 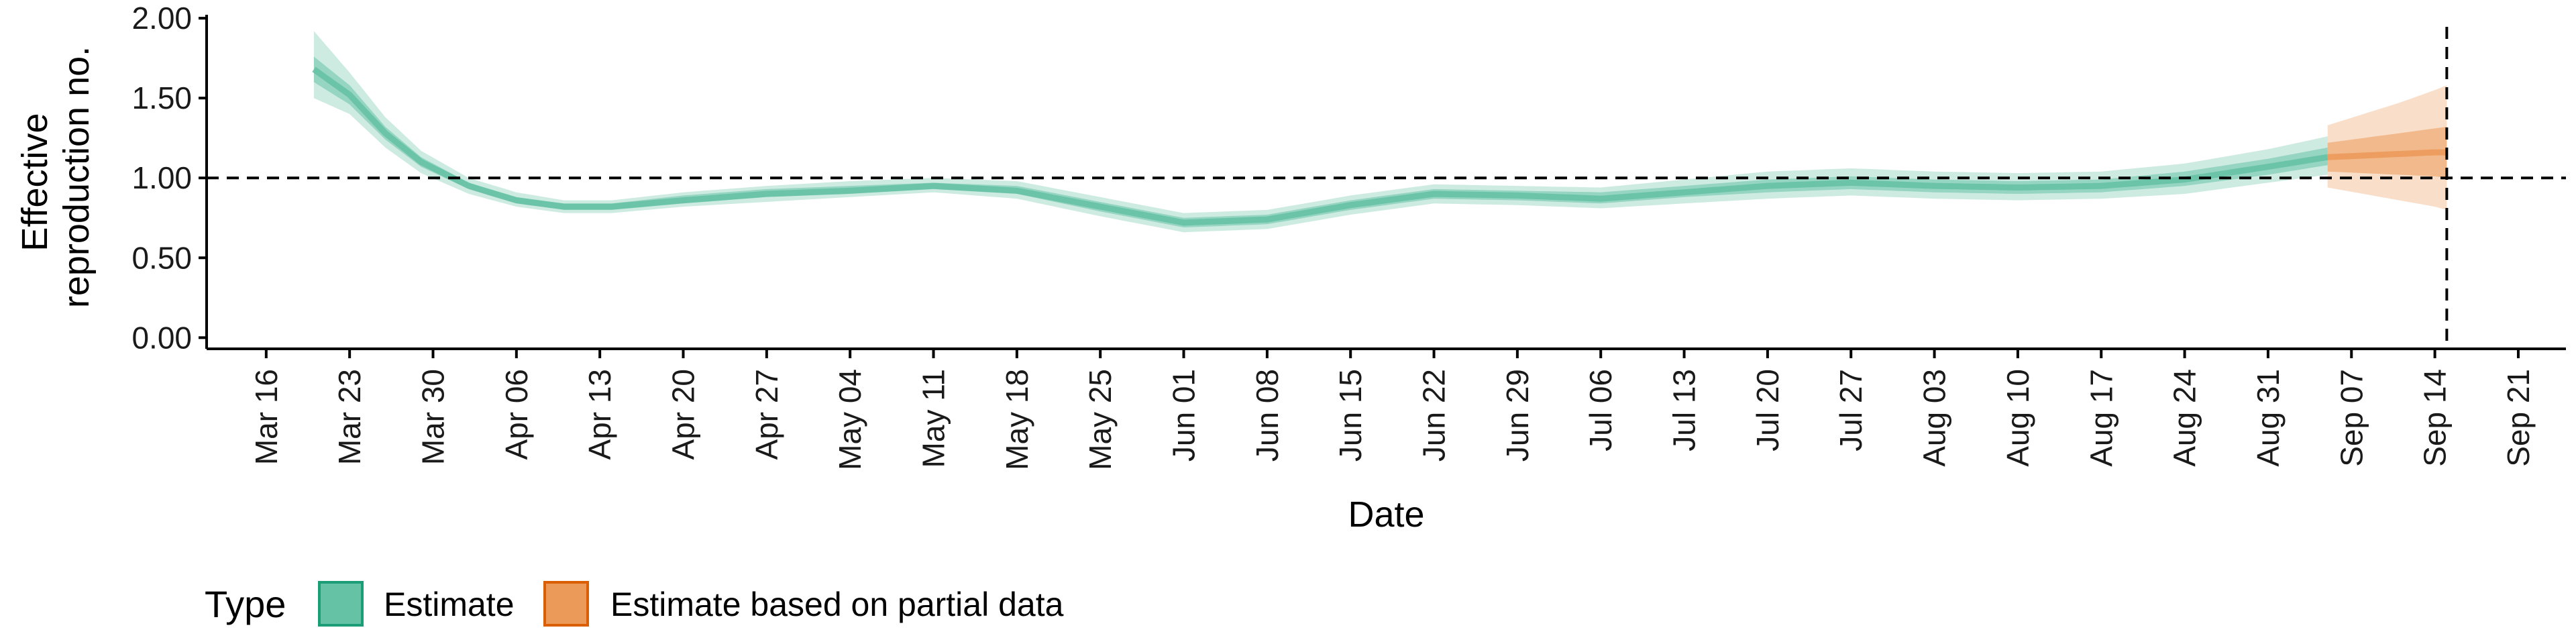 What do you see at coordinates (2387, 154) in the screenshot?
I see `estimate-based-on-partial-data-median-line` at bounding box center [2387, 154].